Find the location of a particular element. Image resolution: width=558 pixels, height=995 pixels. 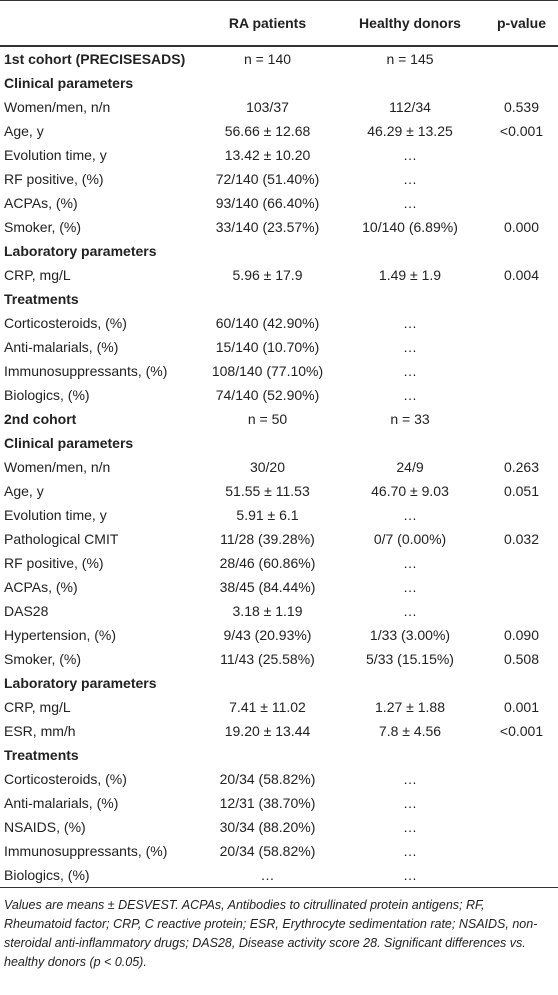

cell: 7.8 ± 4.56 is located at coordinates (410, 731).